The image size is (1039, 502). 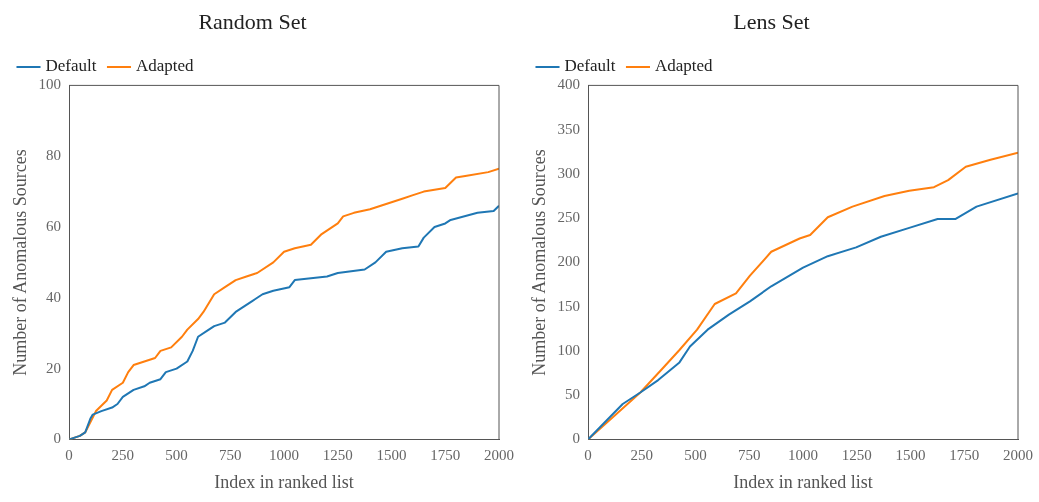 What do you see at coordinates (54, 225) in the screenshot?
I see `y-tick-label: 60` at bounding box center [54, 225].